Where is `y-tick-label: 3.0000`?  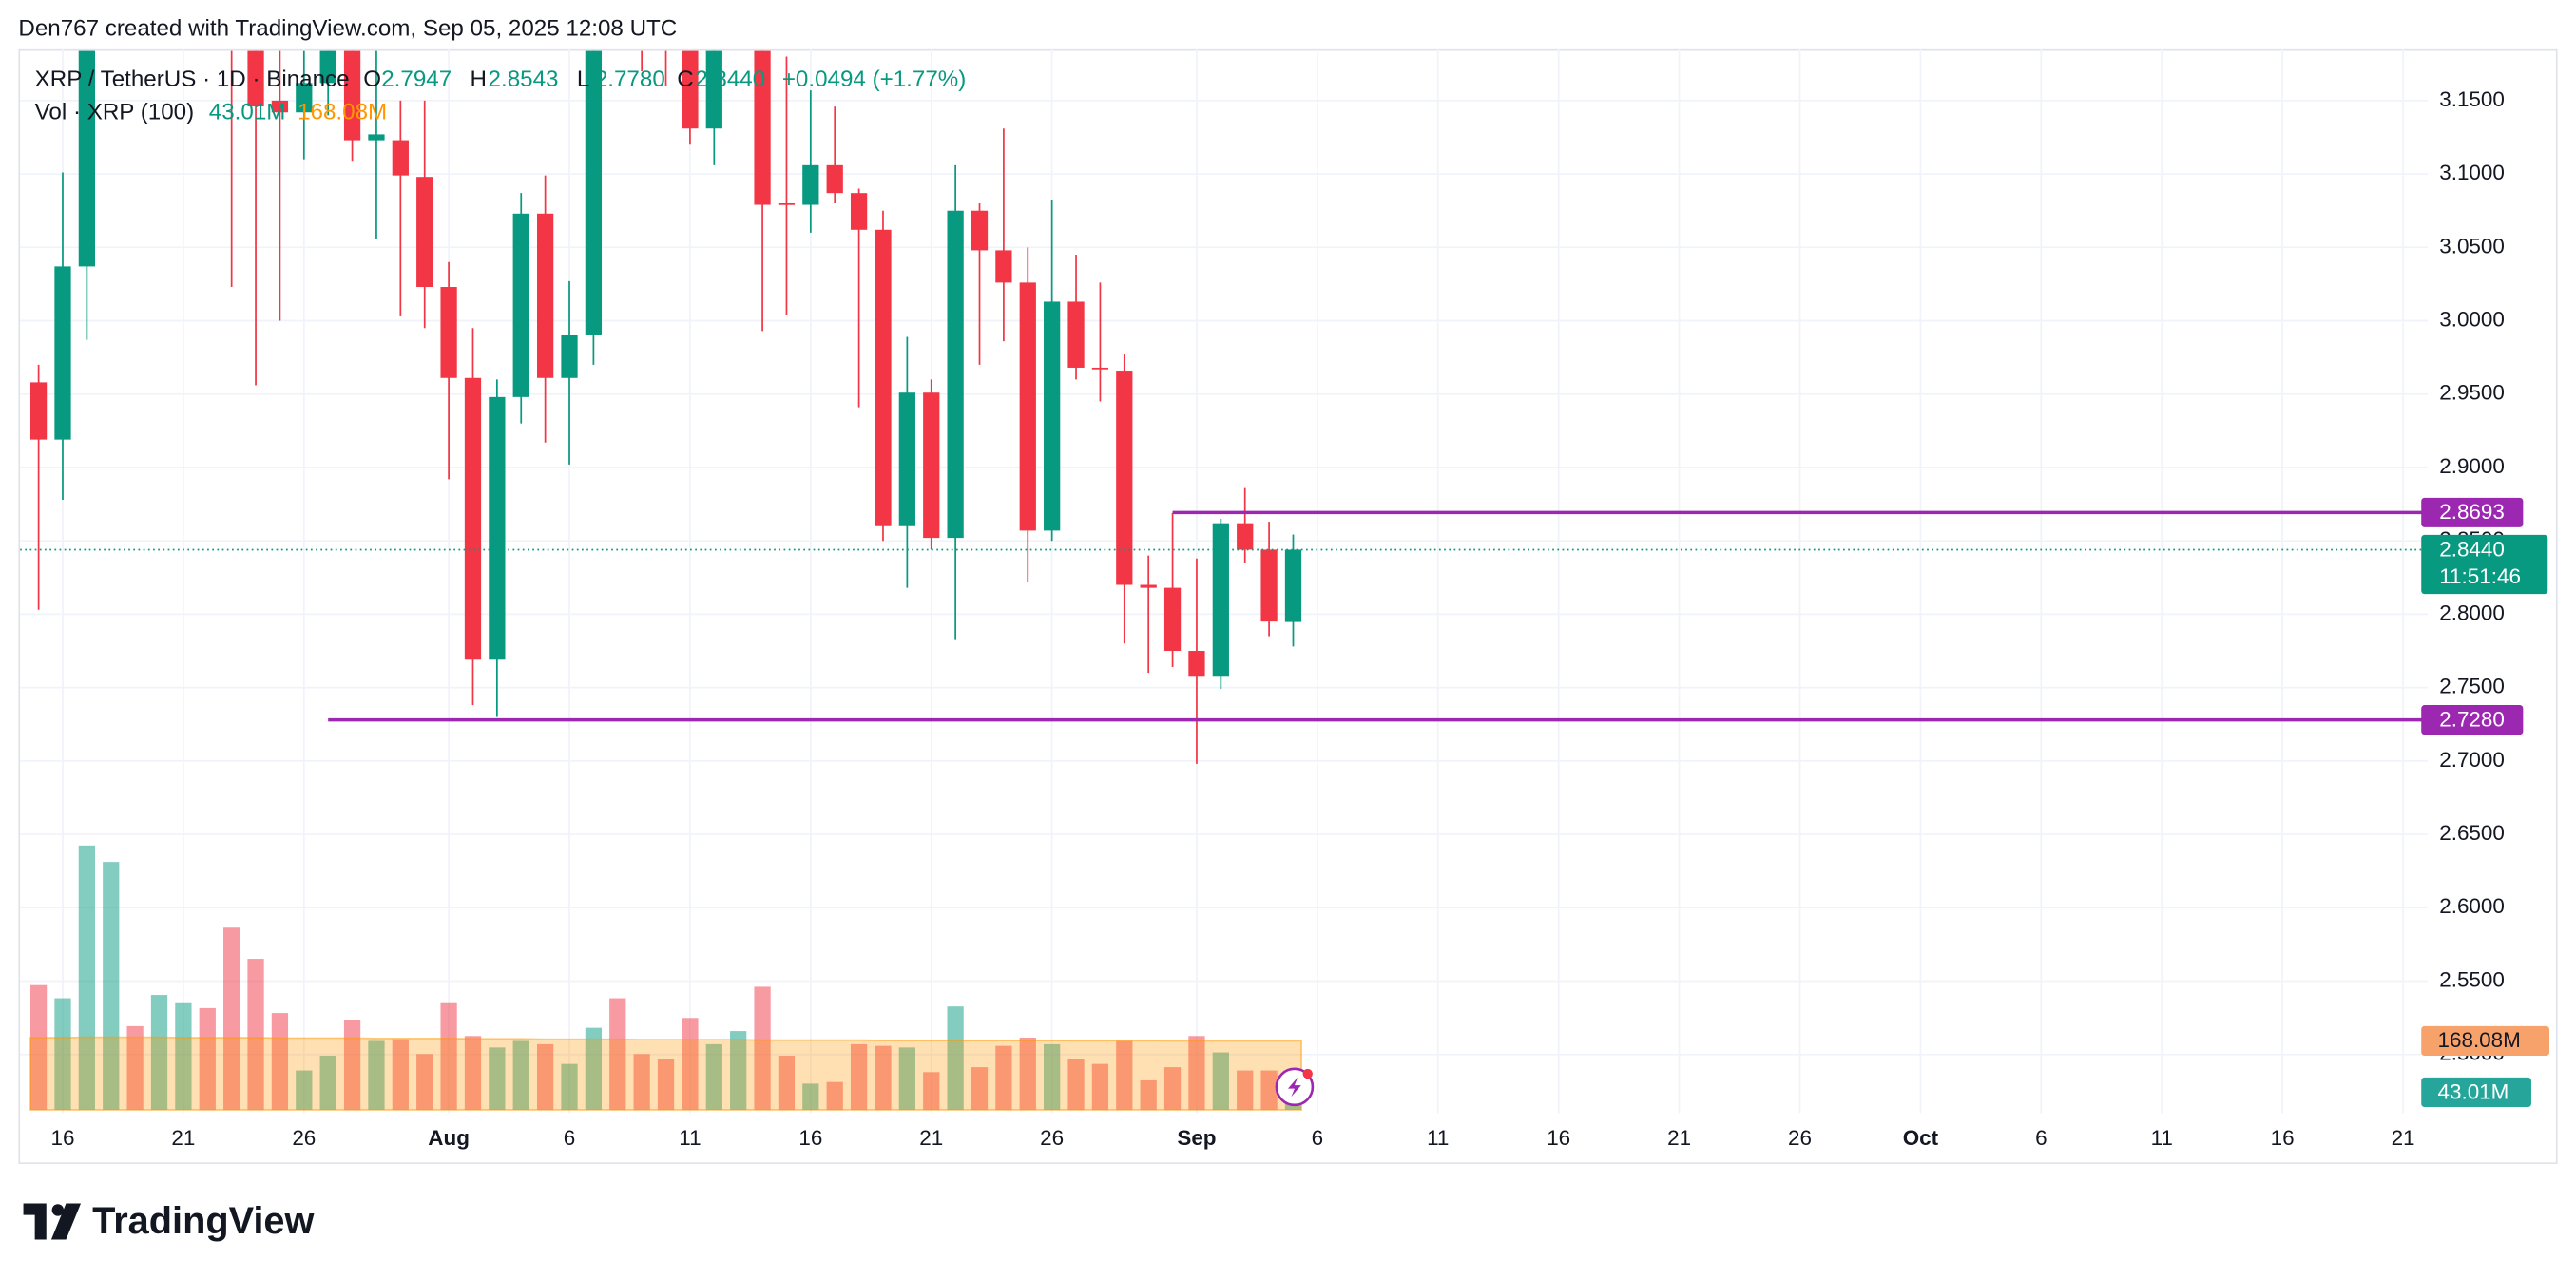 y-tick-label: 3.0000 is located at coordinates (2472, 319).